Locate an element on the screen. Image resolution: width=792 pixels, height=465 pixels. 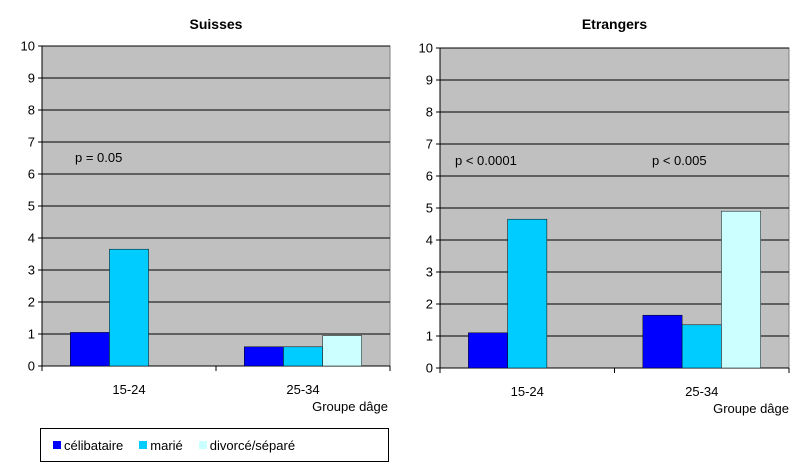
legend-item-marie: marié is located at coordinates (161, 445).